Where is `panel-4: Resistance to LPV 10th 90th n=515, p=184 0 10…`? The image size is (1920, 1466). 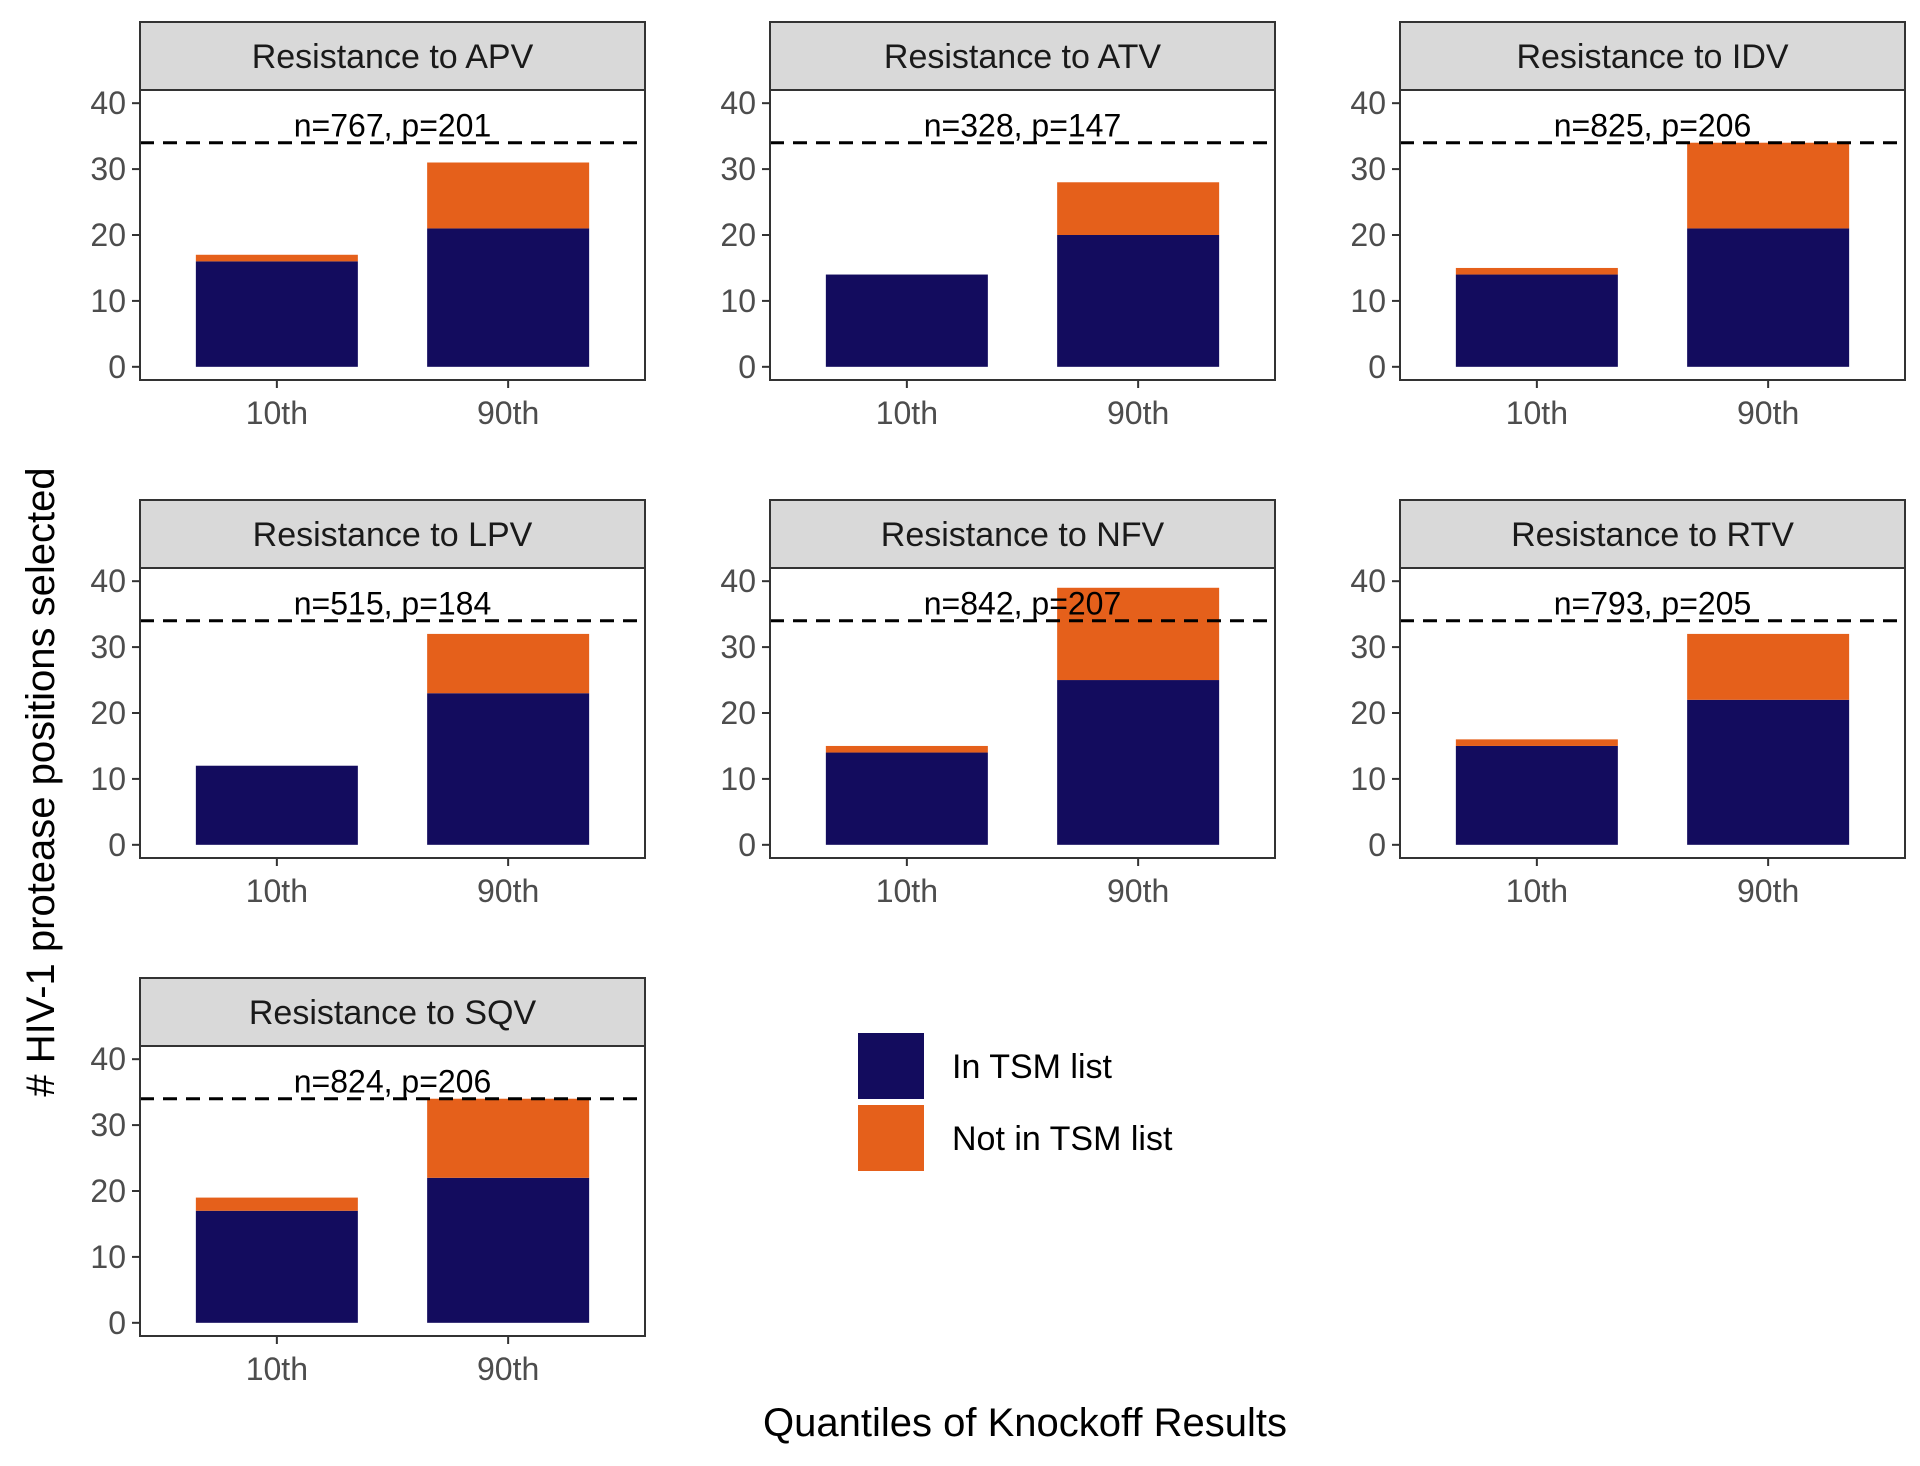 panel-4: Resistance to LPV 10th 90th n=515, p=184 0 10… is located at coordinates (368, 704).